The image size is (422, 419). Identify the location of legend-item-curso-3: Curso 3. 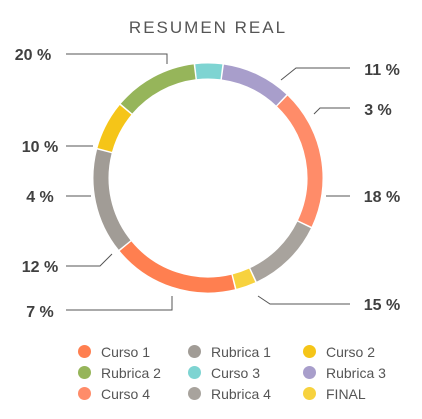
(245, 372).